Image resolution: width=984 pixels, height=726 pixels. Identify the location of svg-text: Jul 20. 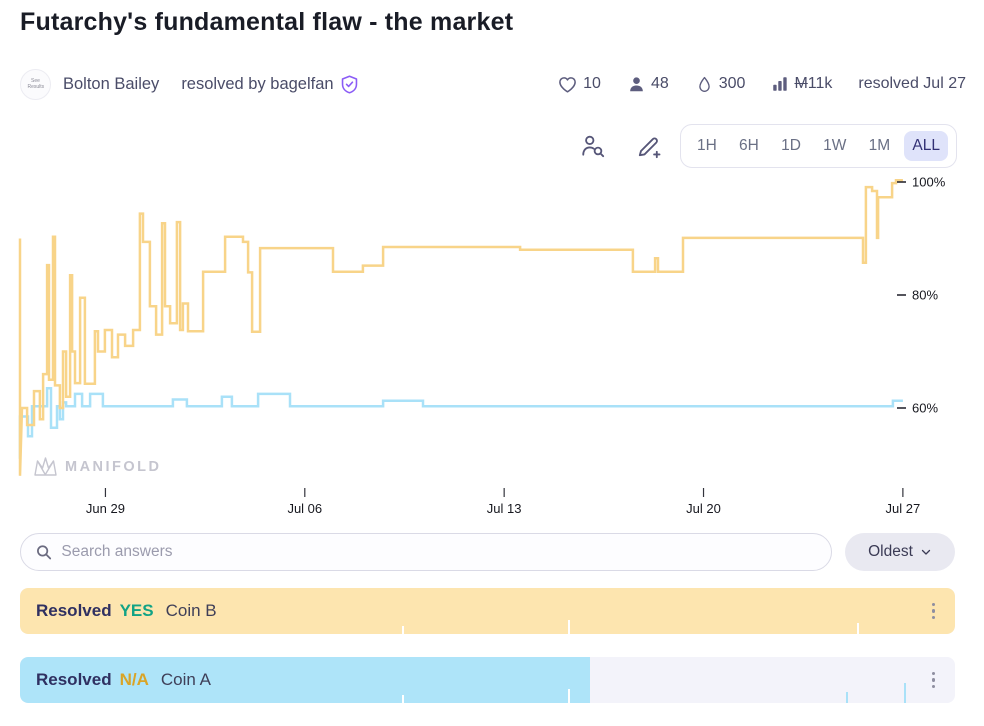
(703, 508).